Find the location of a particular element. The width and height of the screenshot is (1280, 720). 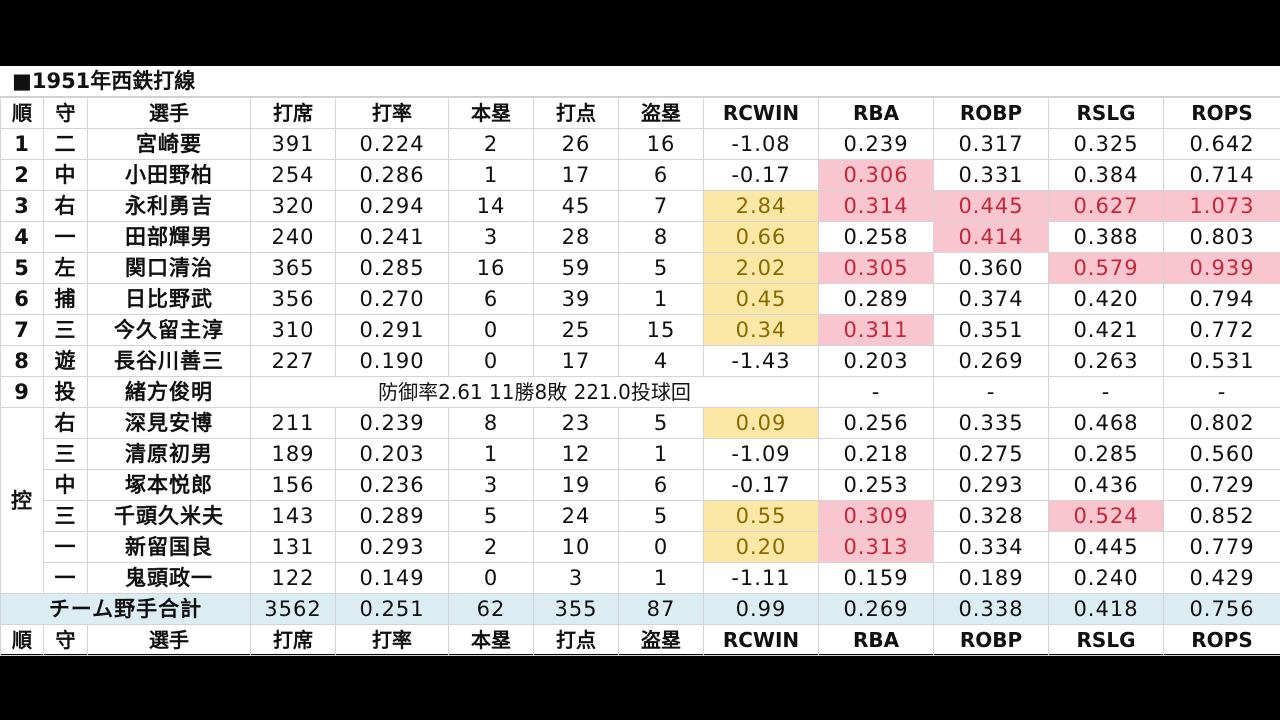

stat-rcwin: 0.09 is located at coordinates (761, 423).